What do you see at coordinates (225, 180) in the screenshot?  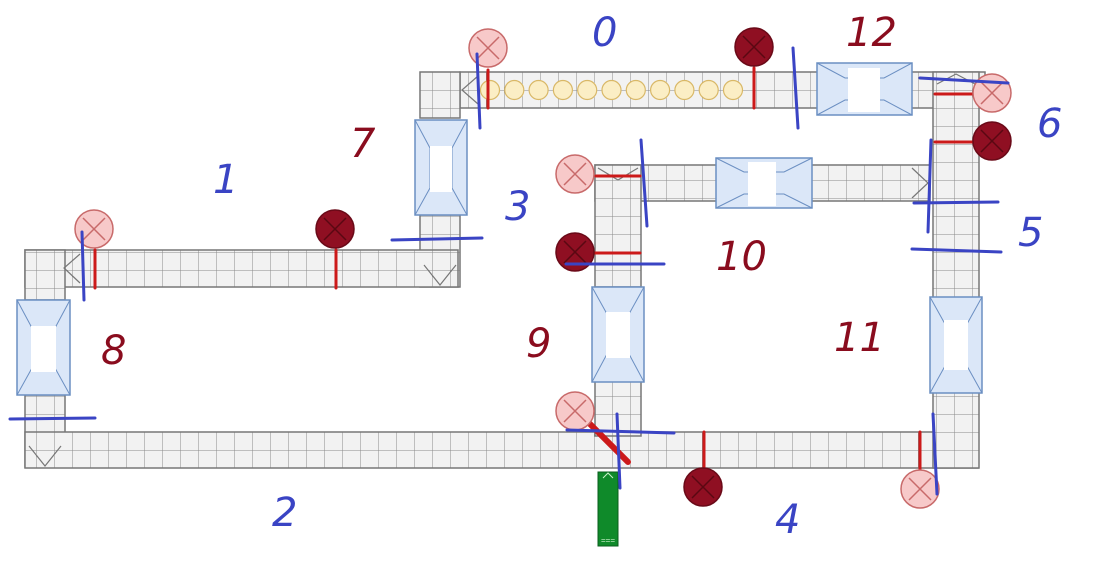 I see `label-1: 1` at bounding box center [225, 180].